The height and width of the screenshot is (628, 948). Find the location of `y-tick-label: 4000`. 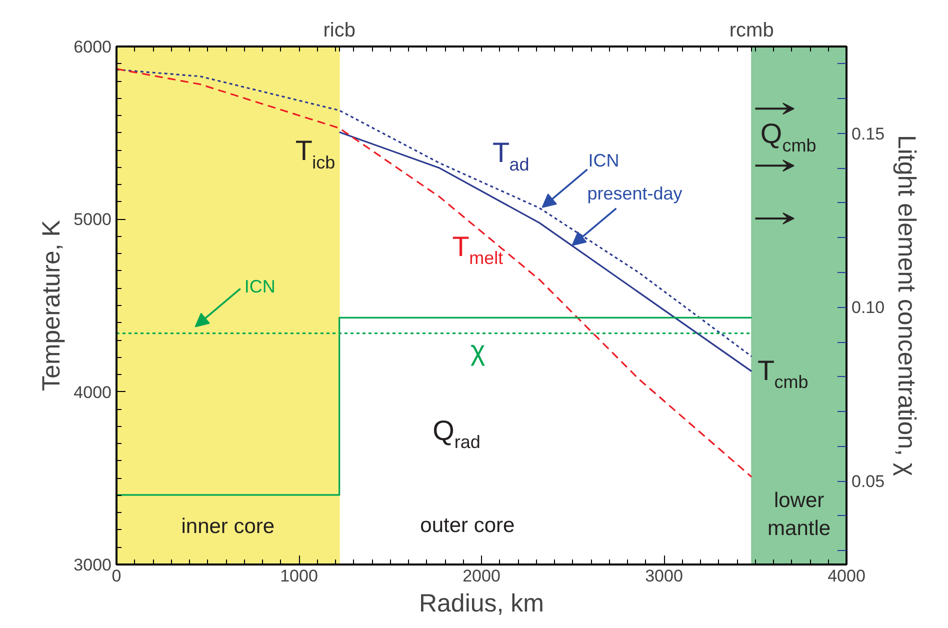

y-tick-label: 4000 is located at coordinates (93, 392).